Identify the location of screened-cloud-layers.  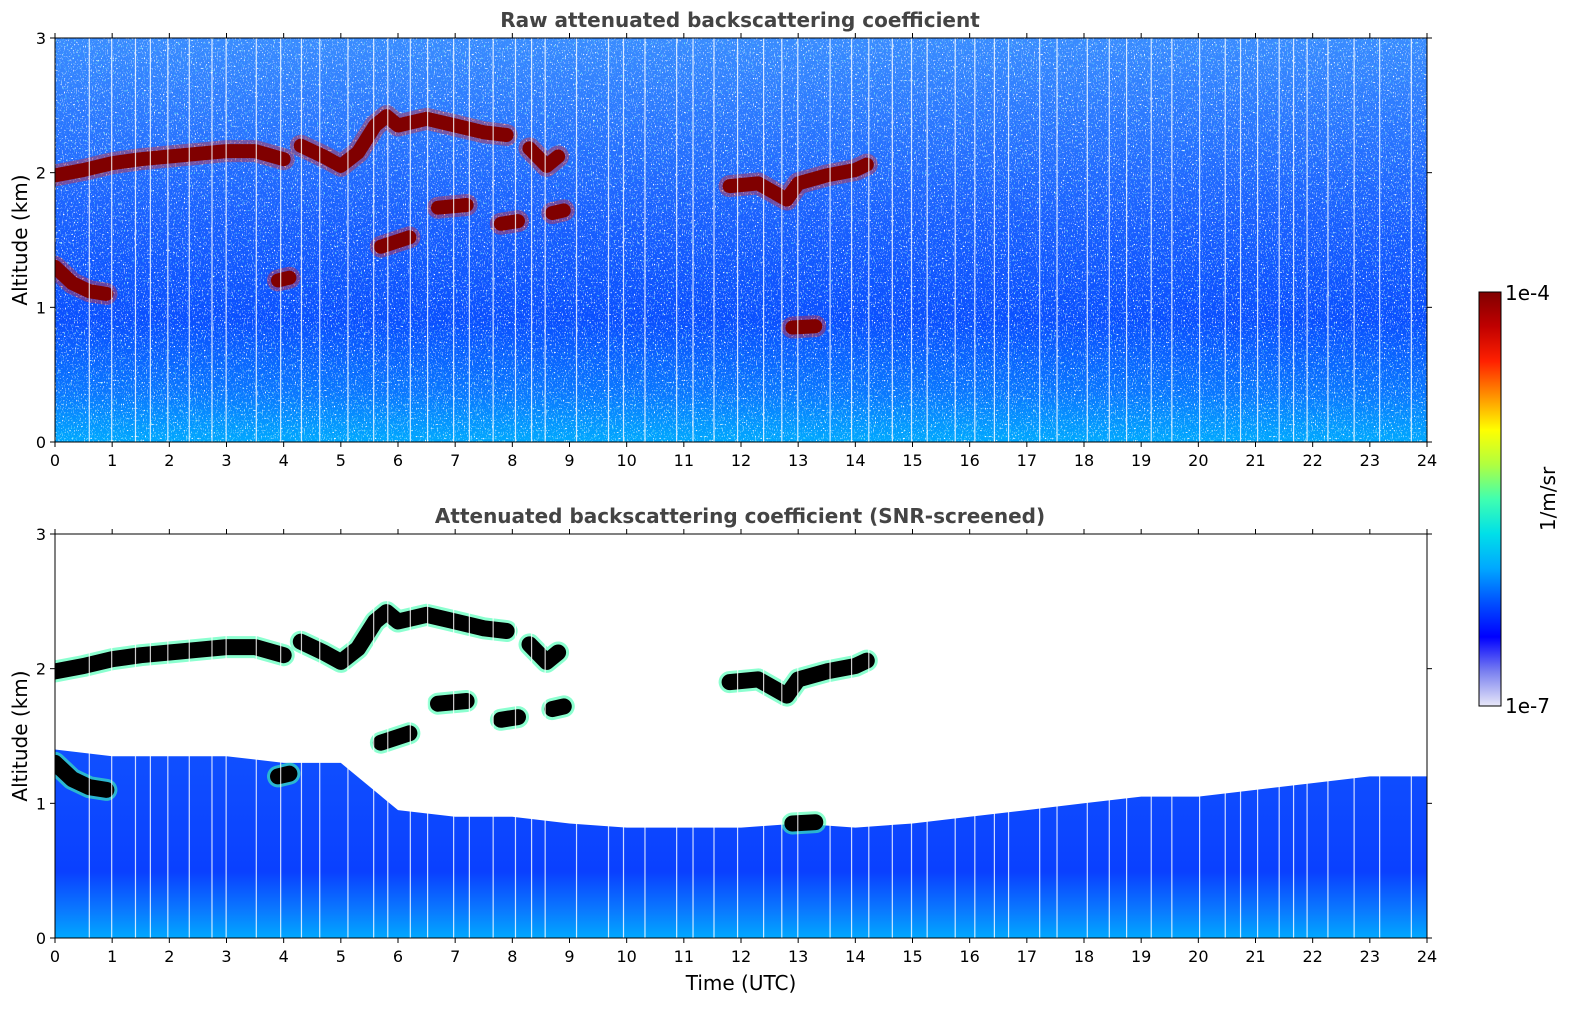
(466, 718).